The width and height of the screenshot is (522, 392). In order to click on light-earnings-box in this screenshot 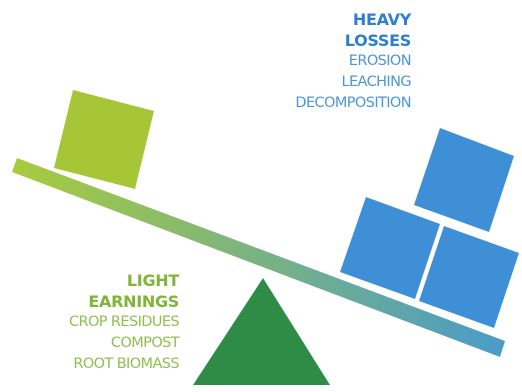, I will do `click(104, 139)`.